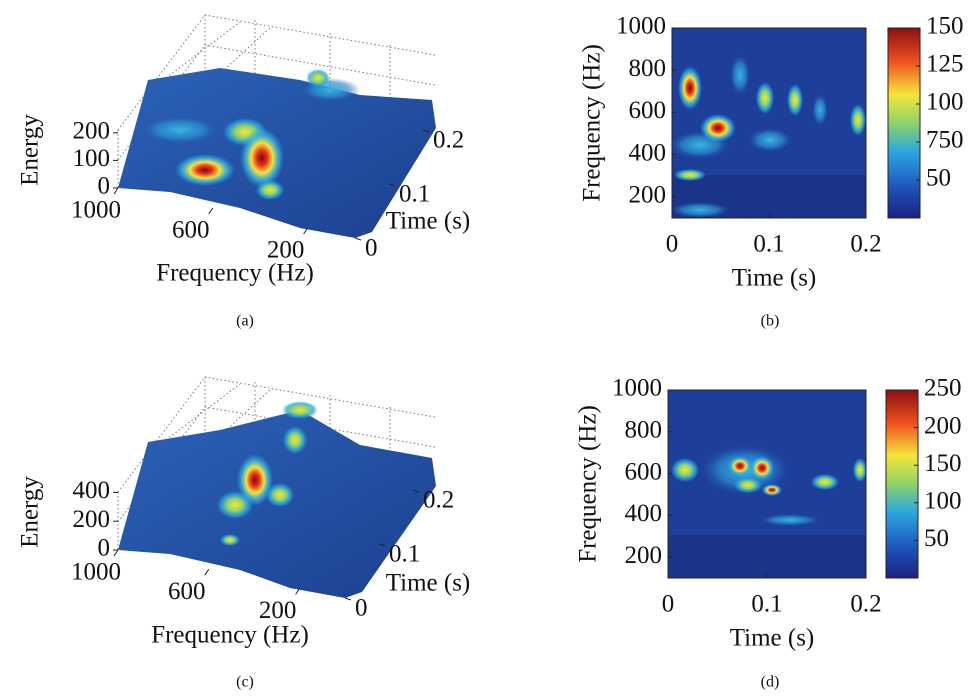  What do you see at coordinates (770, 682) in the screenshot?
I see `caption: (d)` at bounding box center [770, 682].